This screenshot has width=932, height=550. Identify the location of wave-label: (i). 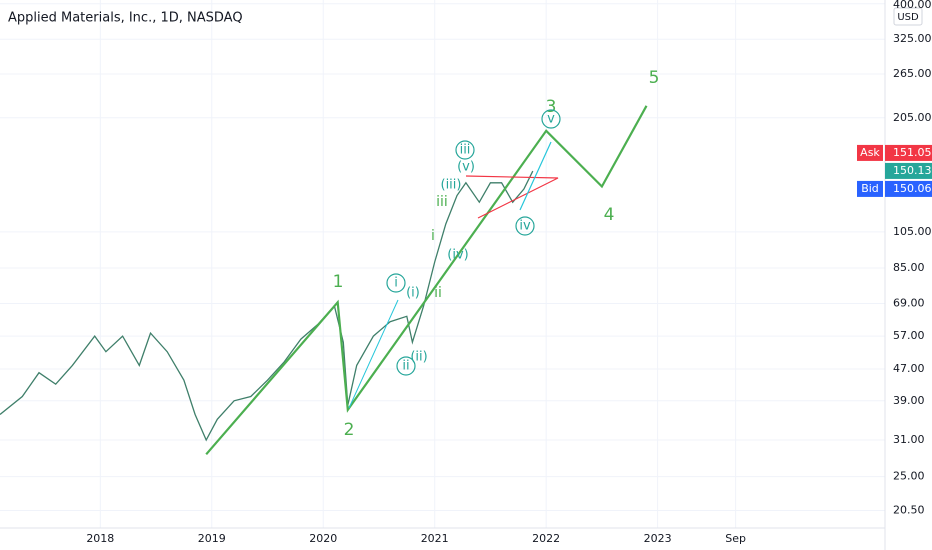
(413, 293).